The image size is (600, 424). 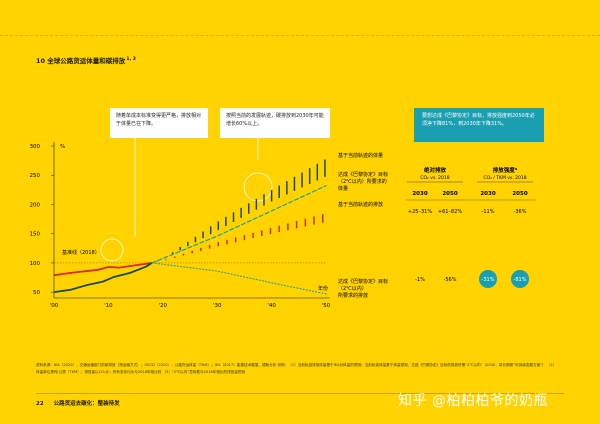 I want to click on x-axis-title: 年份, so click(x=323, y=288).